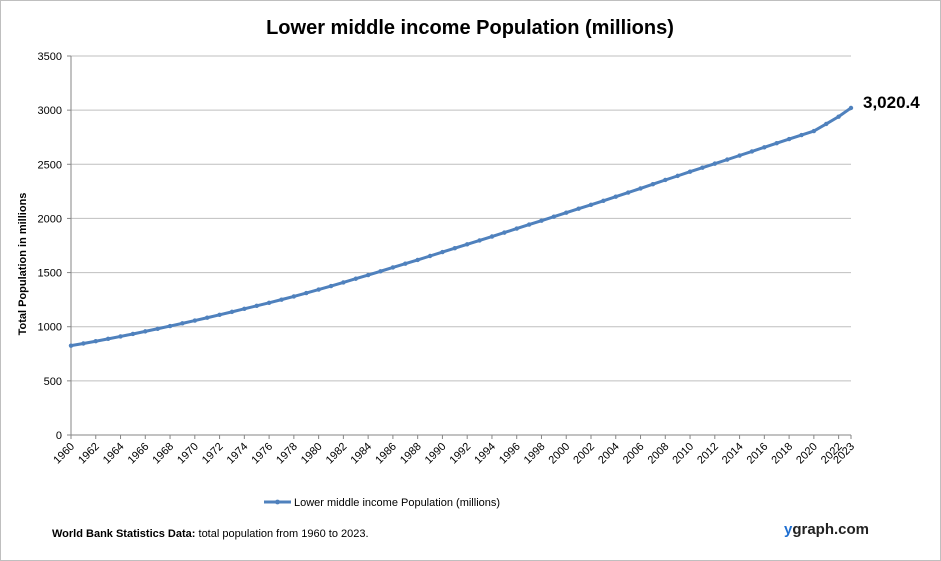 The width and height of the screenshot is (941, 561). Describe the element at coordinates (727, 159) in the screenshot. I see `data-point-2013` at that location.